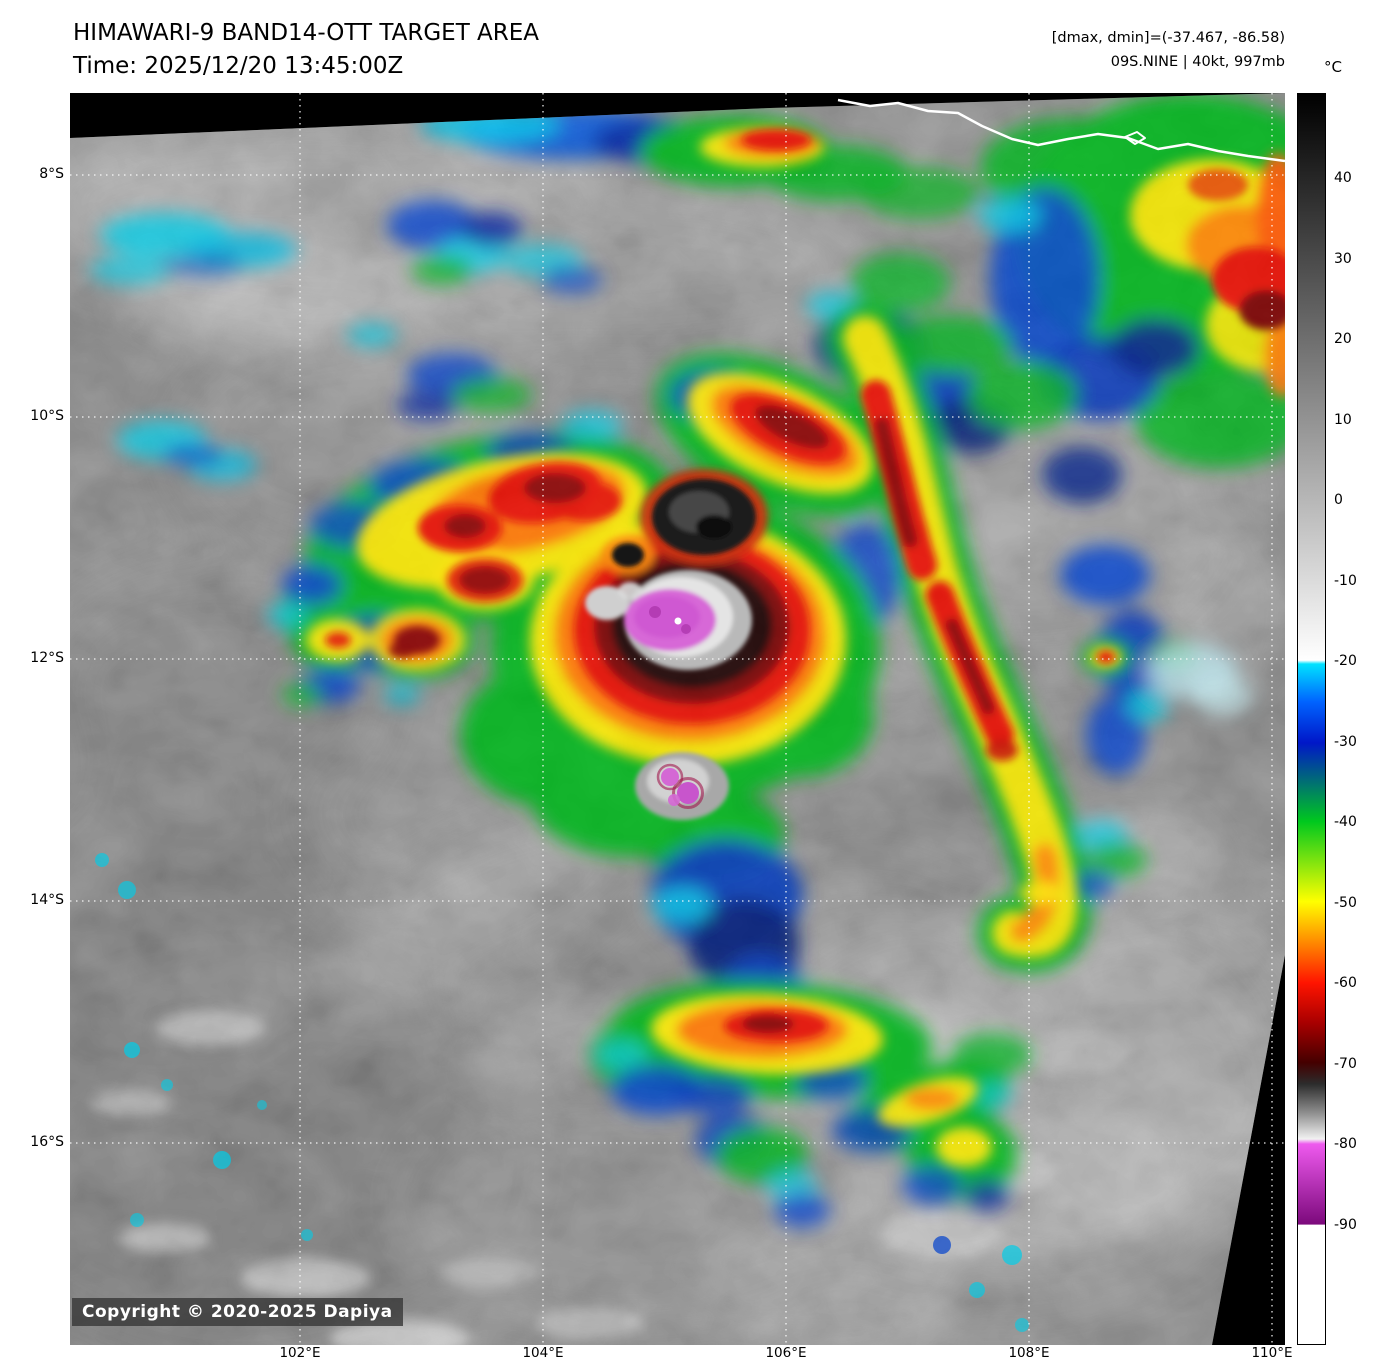 This screenshot has height=1359, width=1388. What do you see at coordinates (237, 1312) in the screenshot?
I see `copyright-badge: Copyright © 2020-2025 Dapiya` at bounding box center [237, 1312].